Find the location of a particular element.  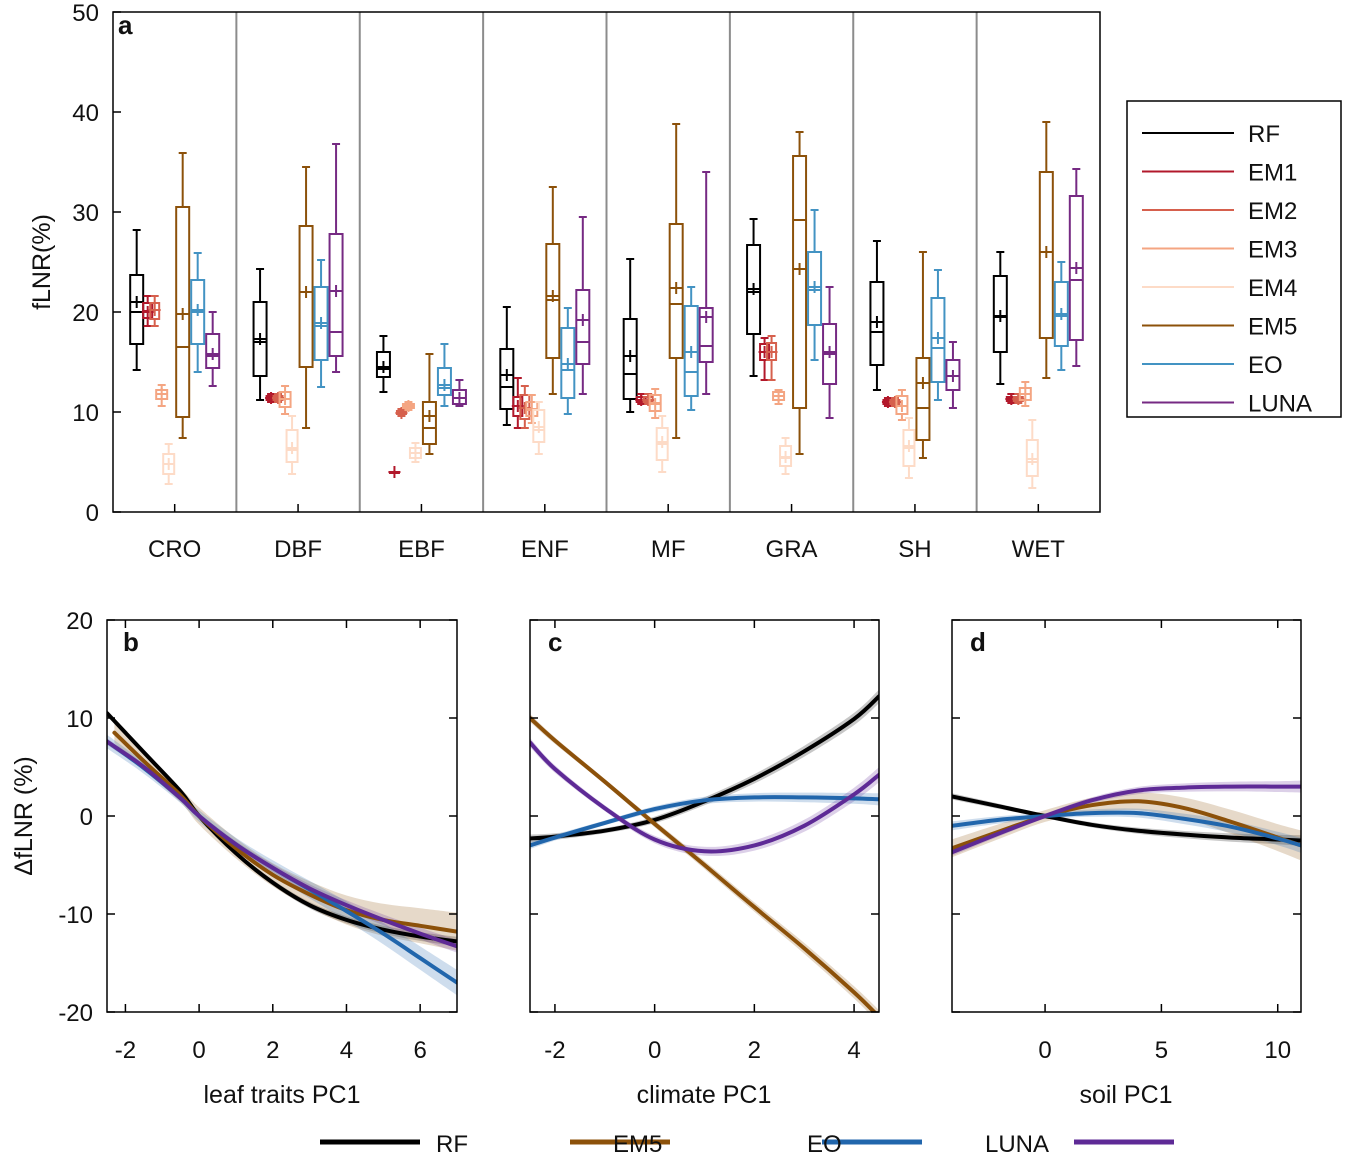

box-LUNA-DBF is located at coordinates (336, 258).